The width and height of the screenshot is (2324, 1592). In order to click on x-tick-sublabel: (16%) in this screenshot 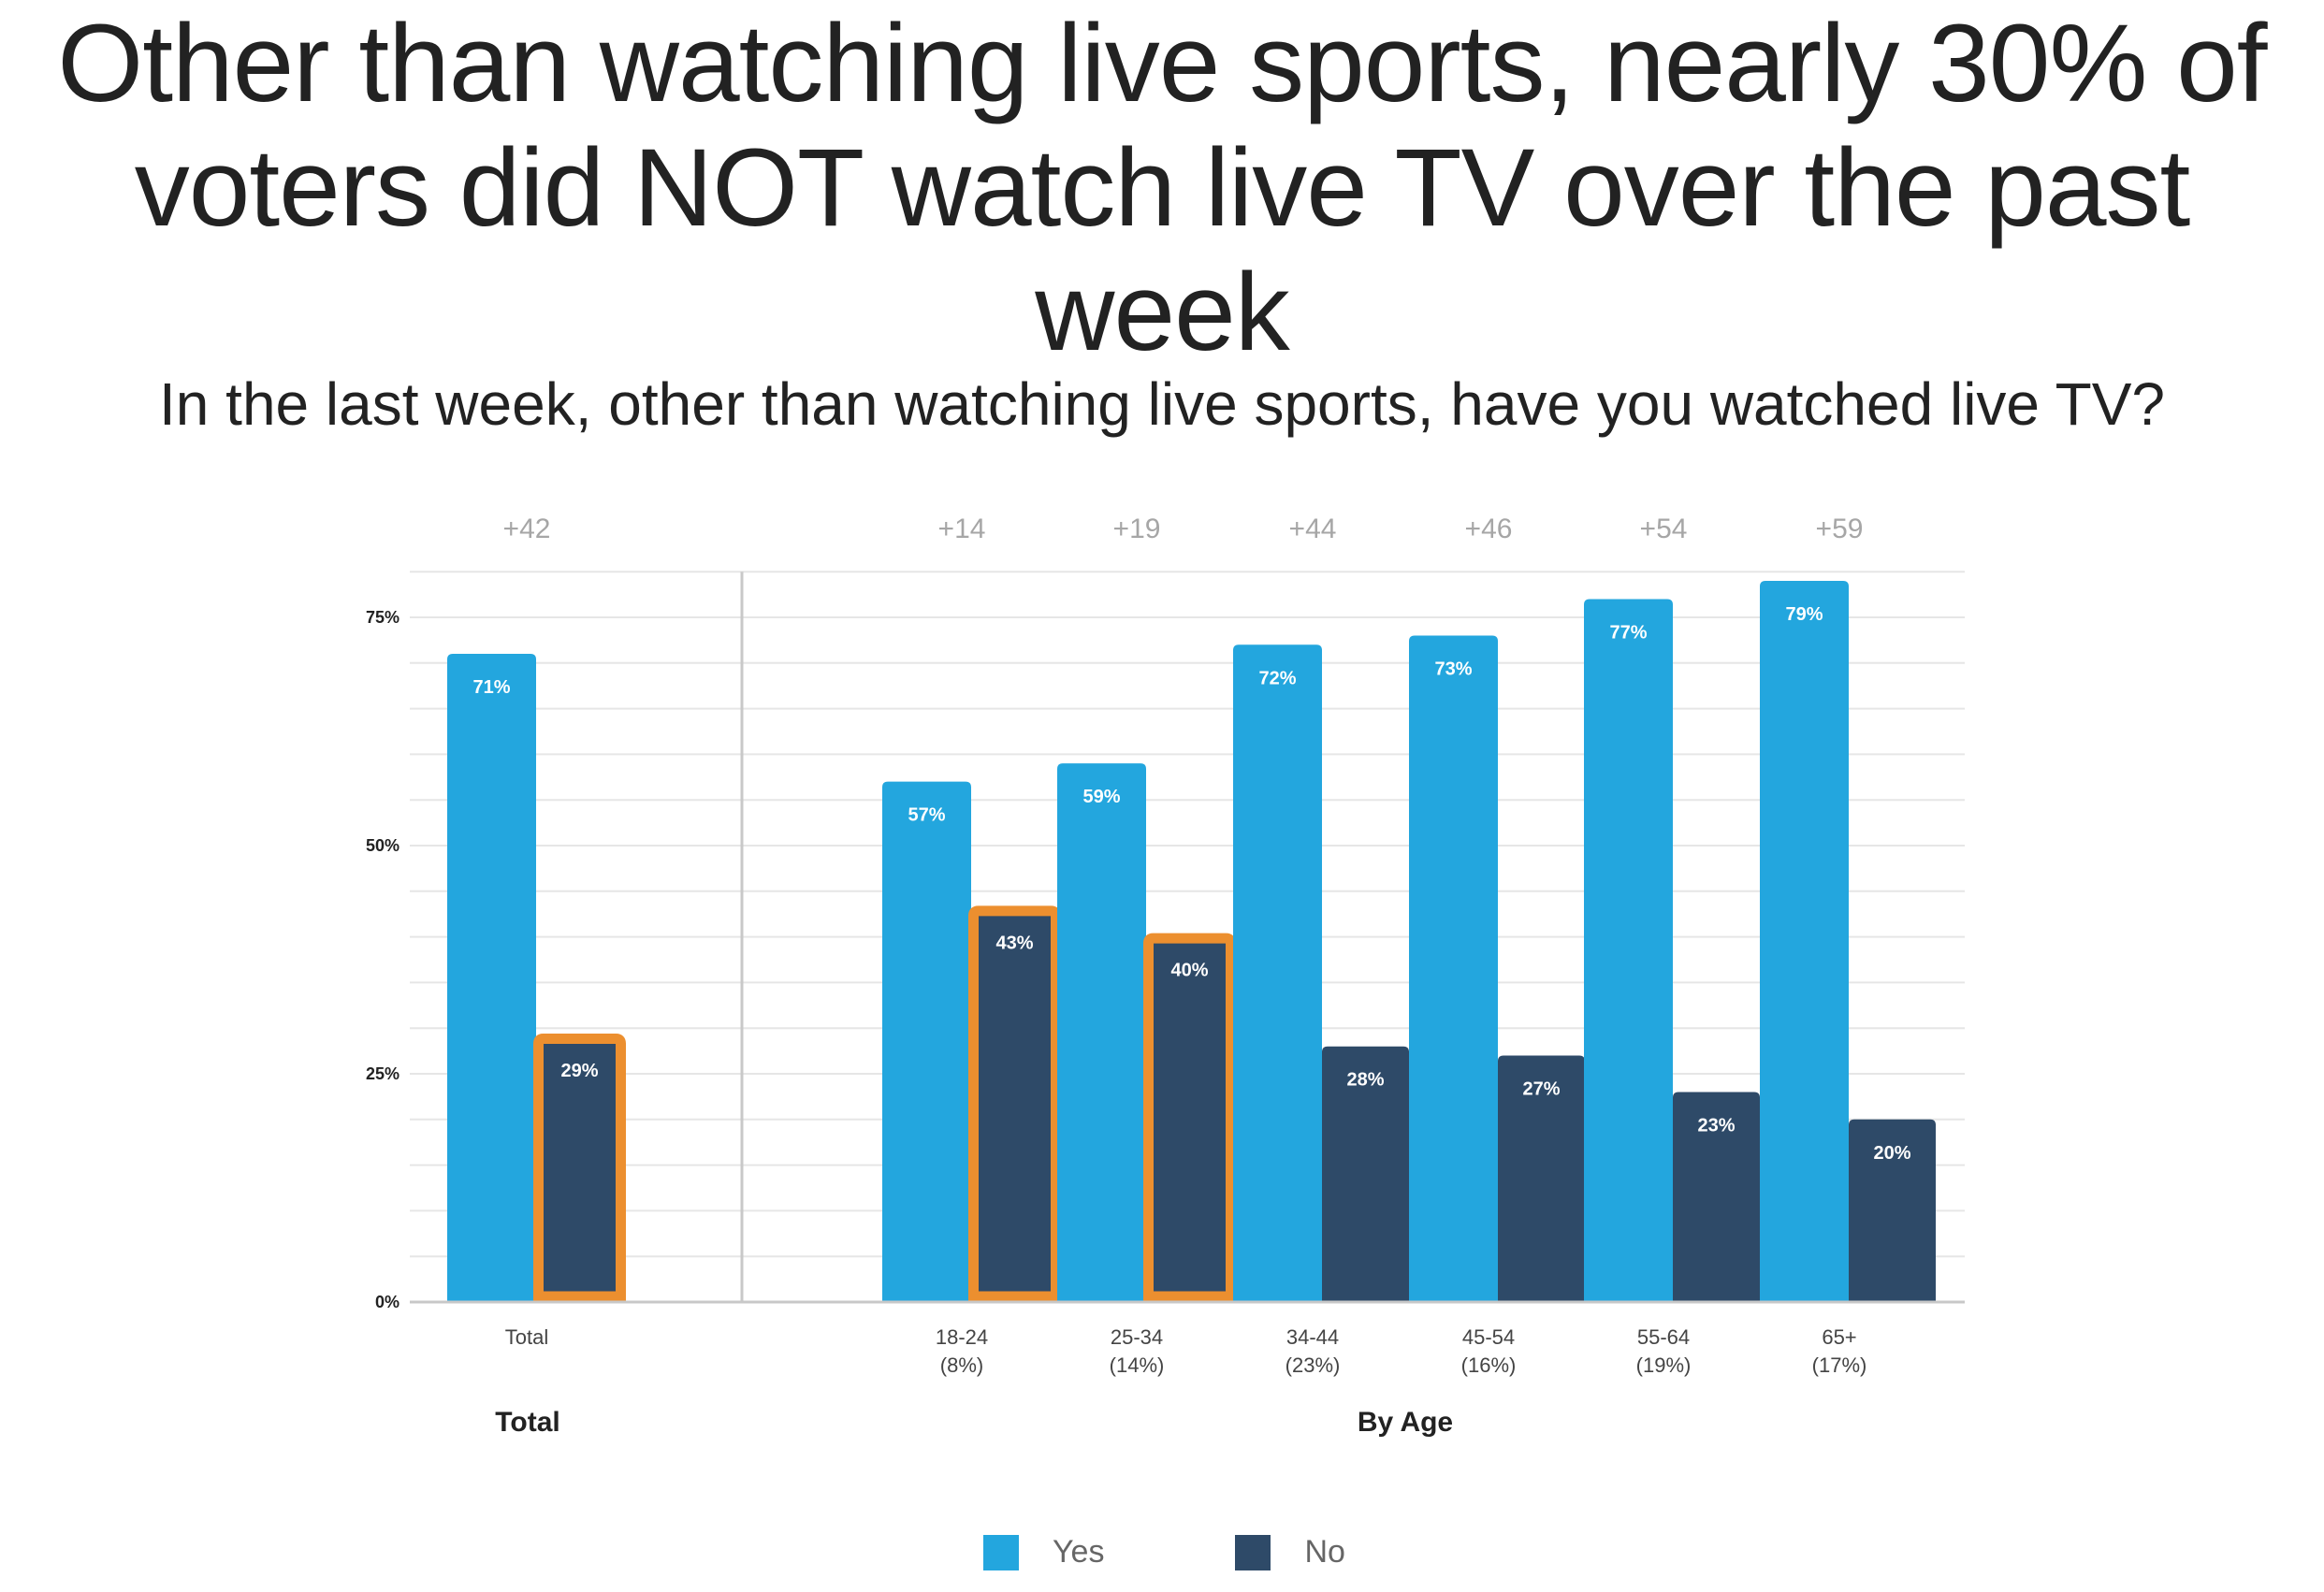, I will do `click(1489, 1365)`.